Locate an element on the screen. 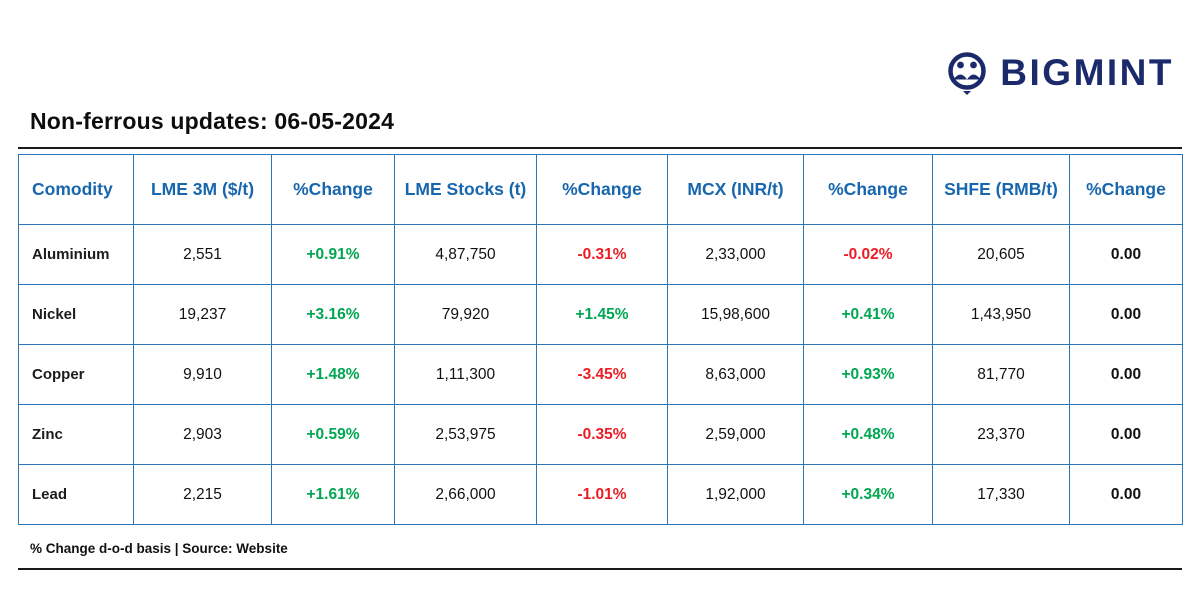  col-header-mcx-change: %Change is located at coordinates (868, 189).